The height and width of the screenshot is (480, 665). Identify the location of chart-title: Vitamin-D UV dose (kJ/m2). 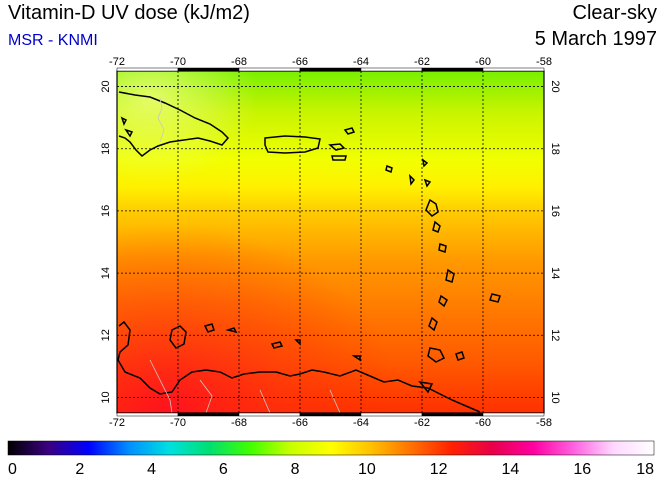
(129, 13).